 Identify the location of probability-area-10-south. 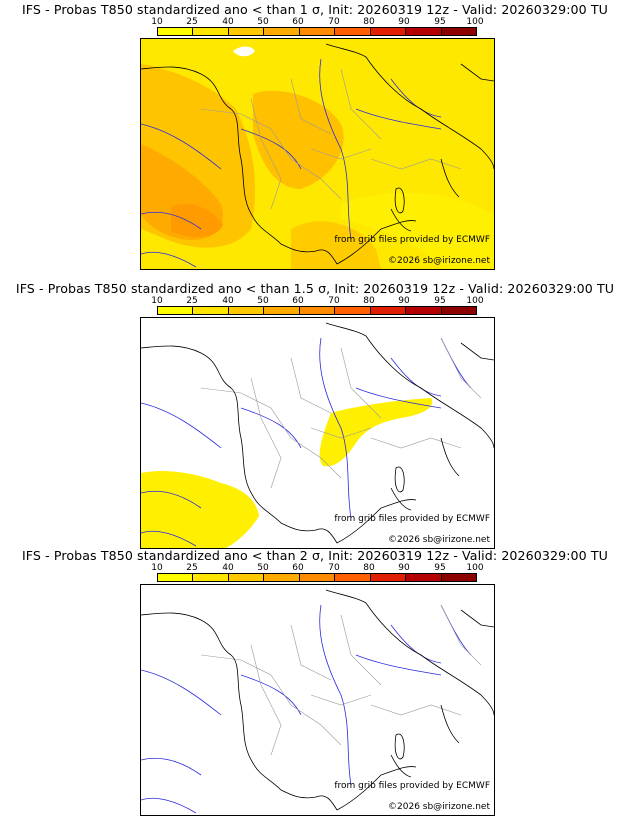
(417, 230).